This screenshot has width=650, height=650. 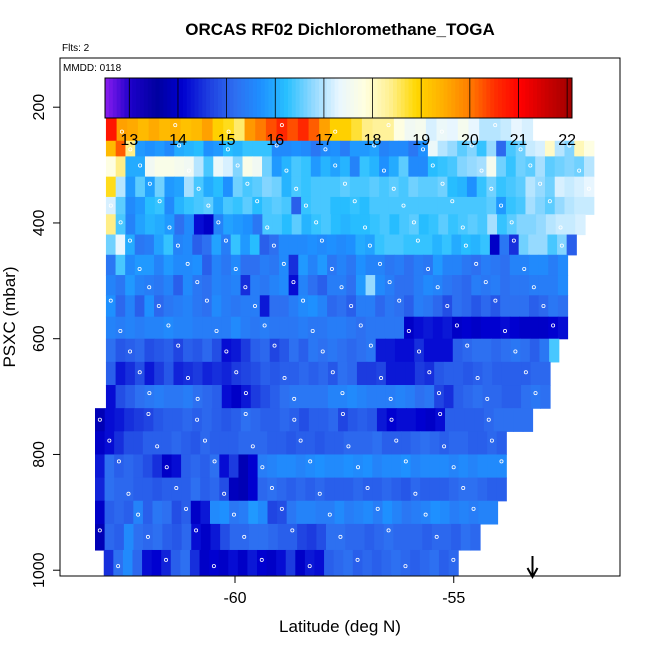 What do you see at coordinates (340, 113) in the screenshot?
I see `colorbar: 13 14 15 16 17 18 19 20 21 22` at bounding box center [340, 113].